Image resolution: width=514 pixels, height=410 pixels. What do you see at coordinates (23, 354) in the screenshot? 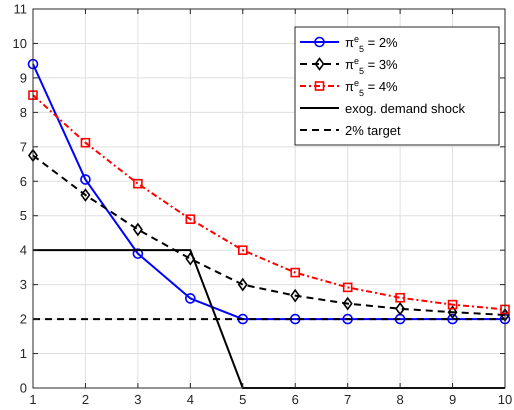
I see `y-tick-label: 1` at bounding box center [23, 354].